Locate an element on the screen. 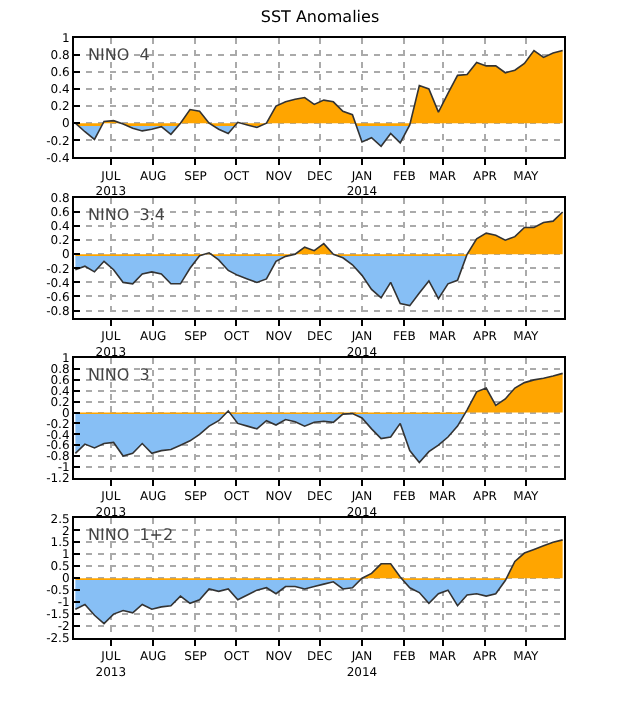 Image resolution: width=640 pixels, height=704 pixels. annotation: NINO 3 is located at coordinates (119, 375).